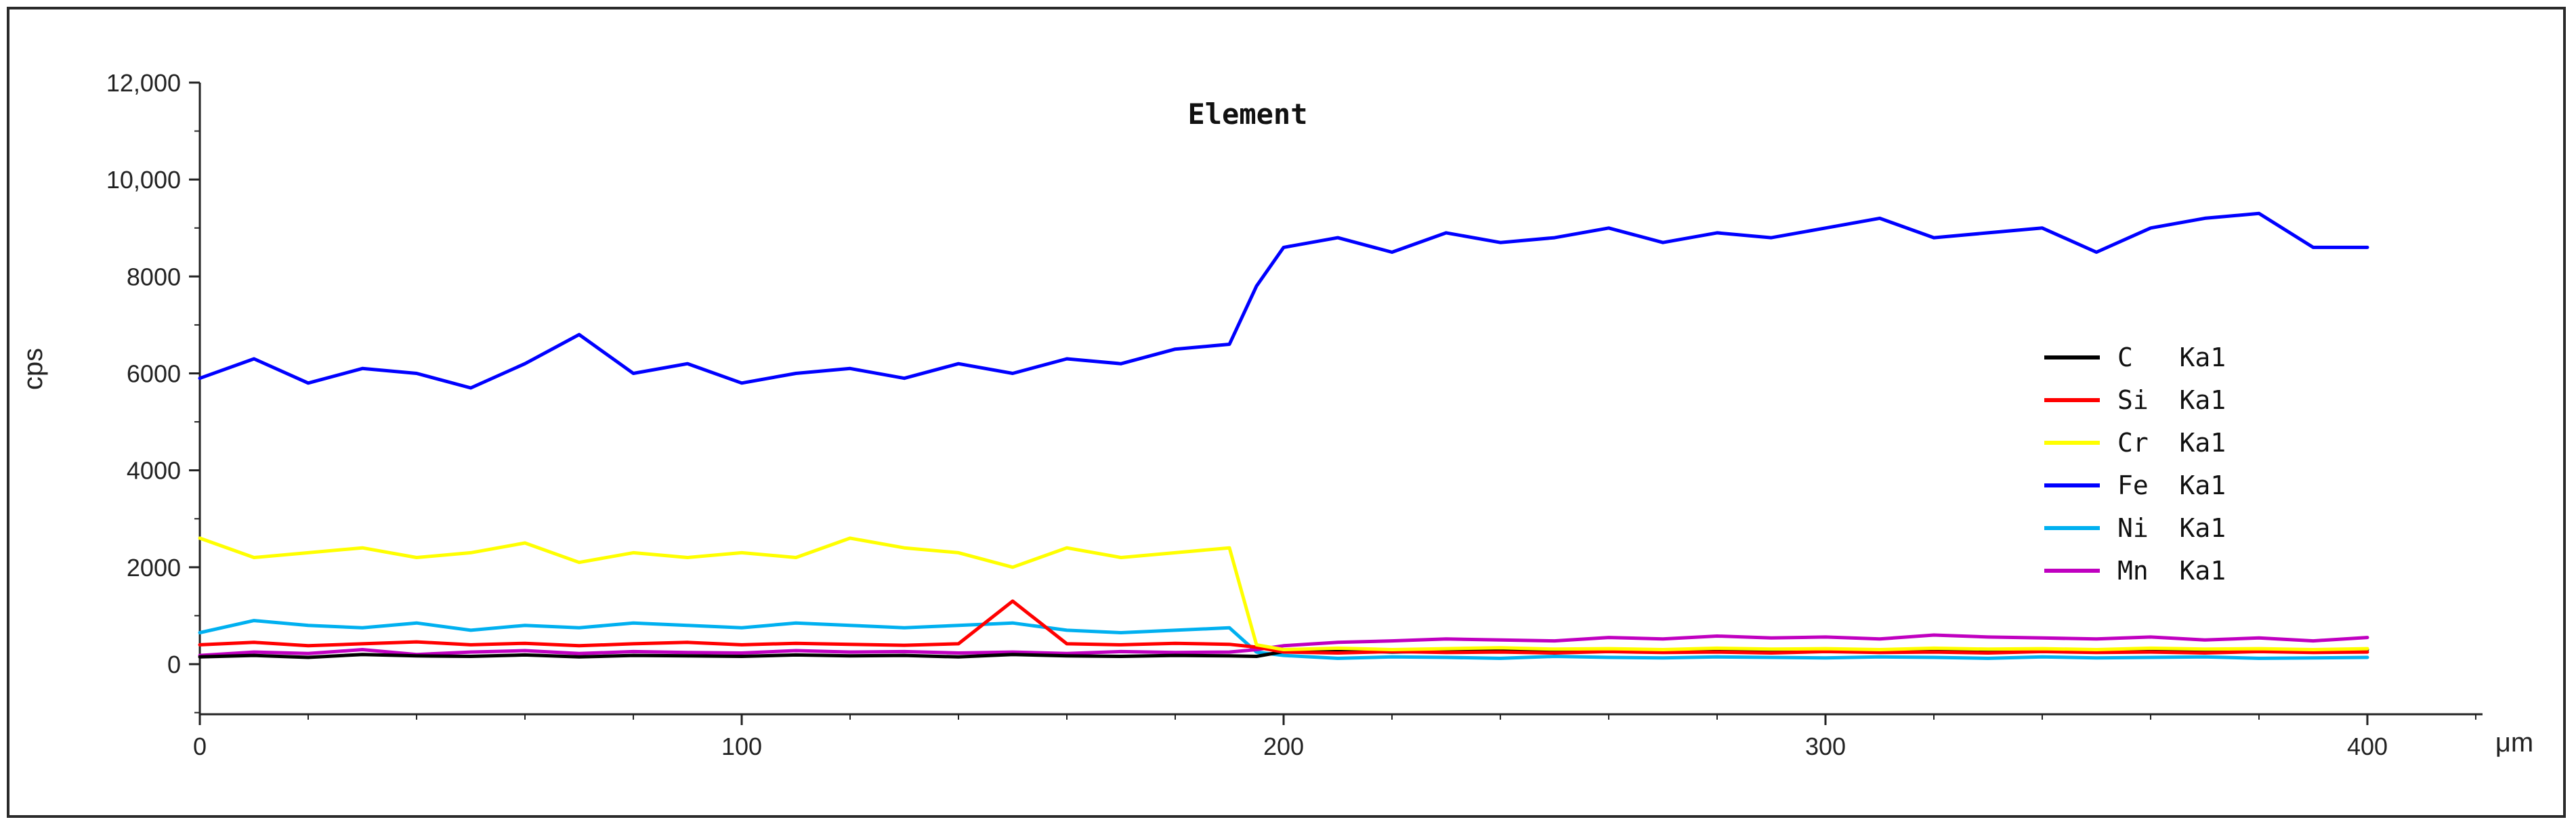 Image resolution: width=2576 pixels, height=828 pixels. What do you see at coordinates (1826, 746) in the screenshot?
I see `x-tick-label: 300` at bounding box center [1826, 746].